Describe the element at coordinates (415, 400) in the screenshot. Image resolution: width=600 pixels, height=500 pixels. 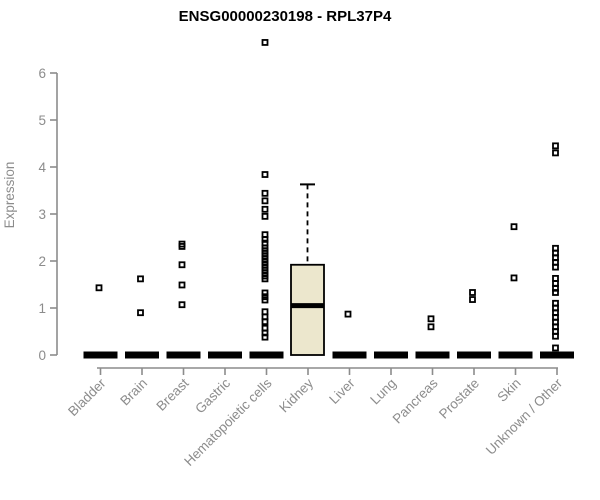
I see `x-tick-label: Pancreas` at that location.